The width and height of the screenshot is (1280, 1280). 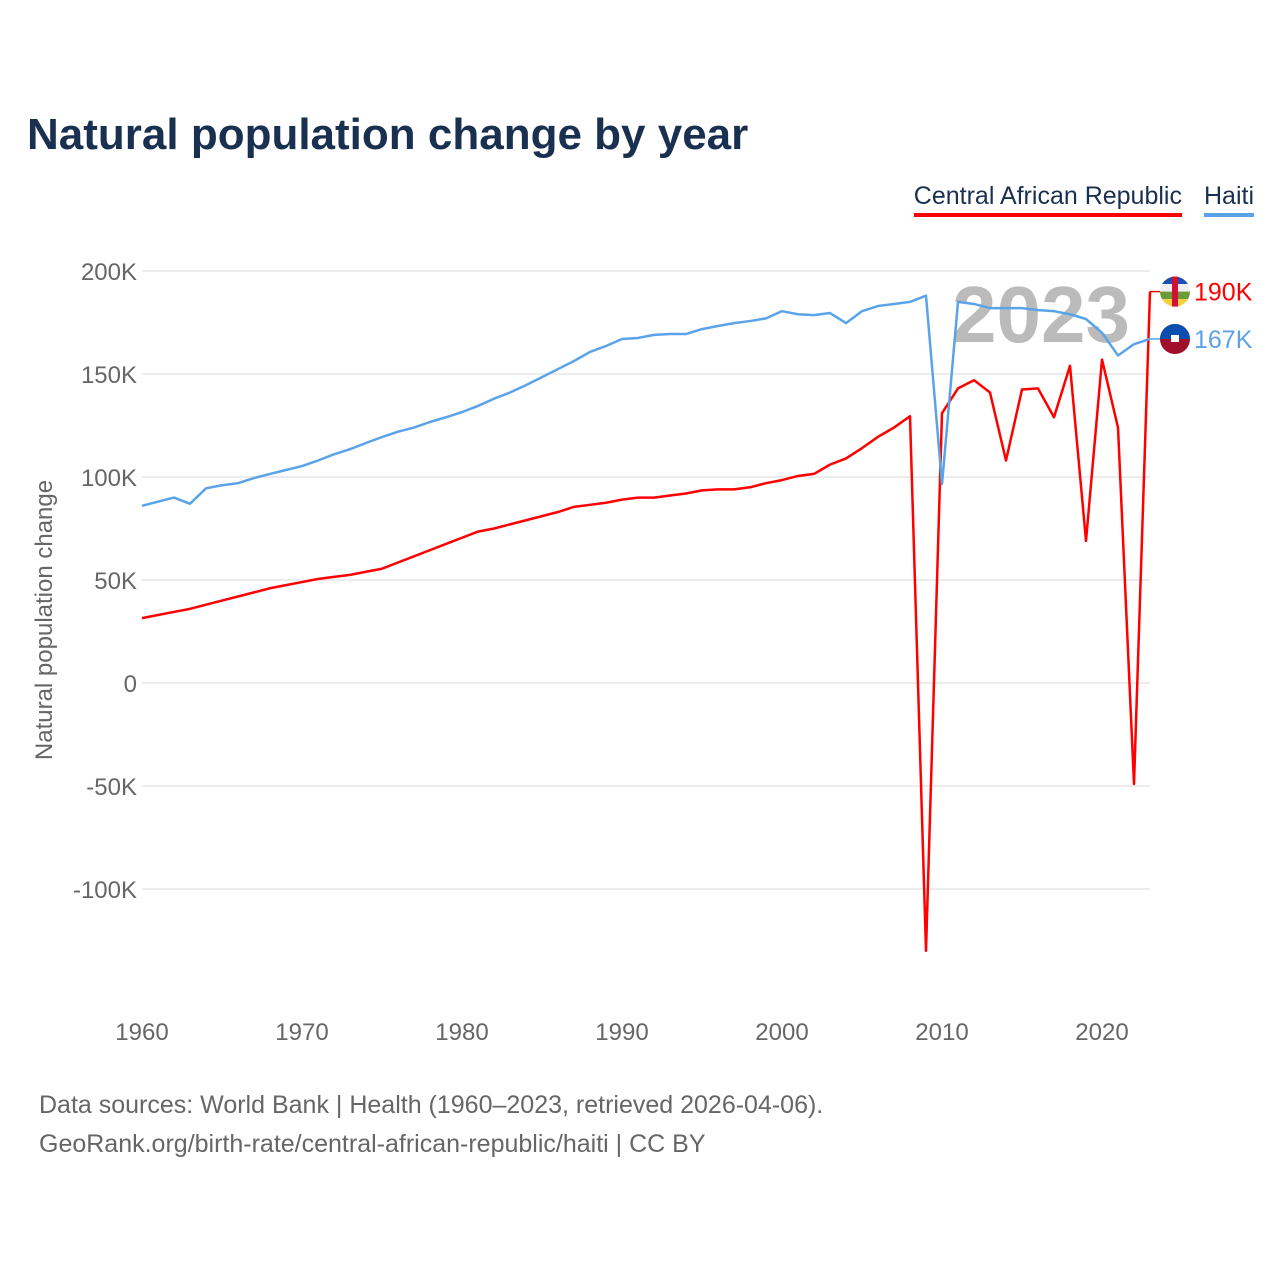 What do you see at coordinates (130, 684) in the screenshot?
I see `y-tick-label: 0` at bounding box center [130, 684].